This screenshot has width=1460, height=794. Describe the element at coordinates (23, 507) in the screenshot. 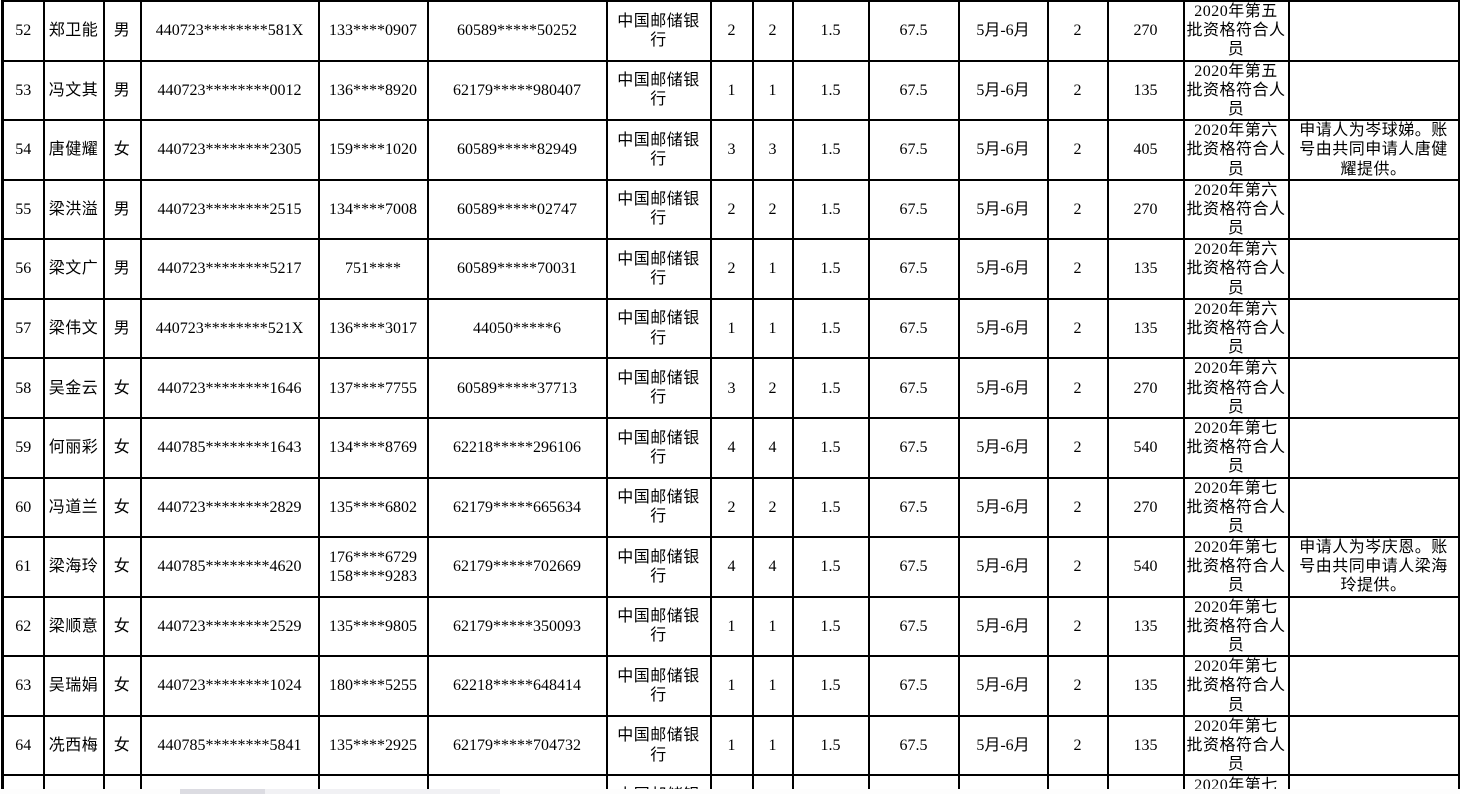

I see `row-number-cell: 60` at that location.